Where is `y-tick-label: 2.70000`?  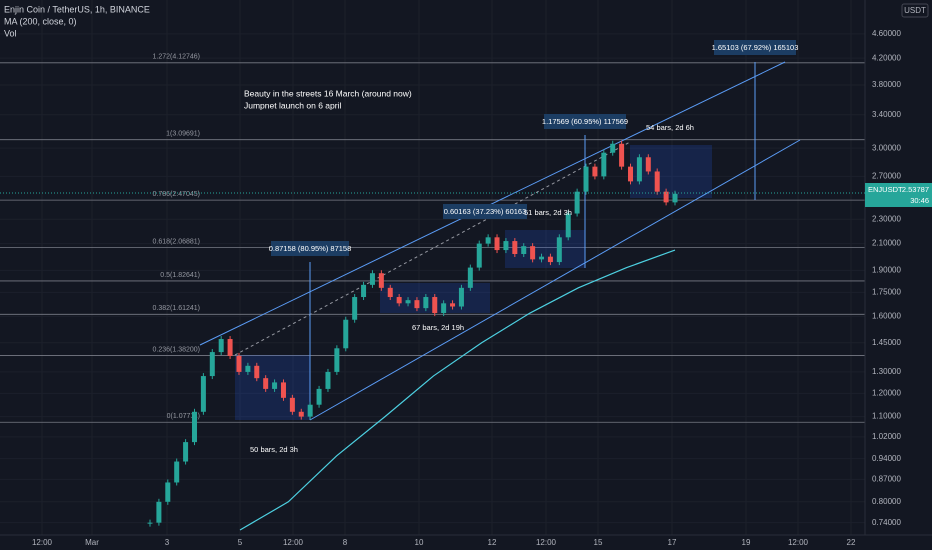 y-tick-label: 2.70000 is located at coordinates (886, 175).